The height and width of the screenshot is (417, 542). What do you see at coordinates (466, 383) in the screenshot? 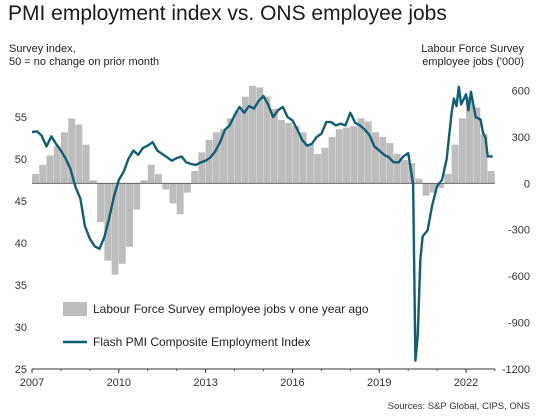
I see `x-tick-label-5: 2022` at bounding box center [466, 383].